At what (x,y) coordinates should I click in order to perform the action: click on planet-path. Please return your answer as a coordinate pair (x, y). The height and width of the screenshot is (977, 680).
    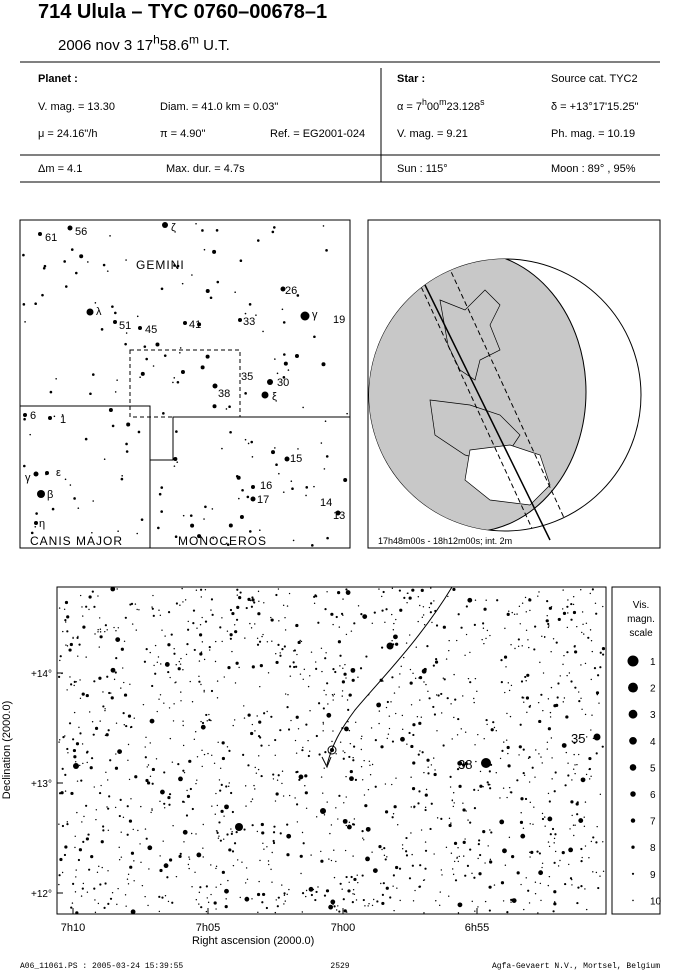
    Looking at the image, I should click on (389, 676).